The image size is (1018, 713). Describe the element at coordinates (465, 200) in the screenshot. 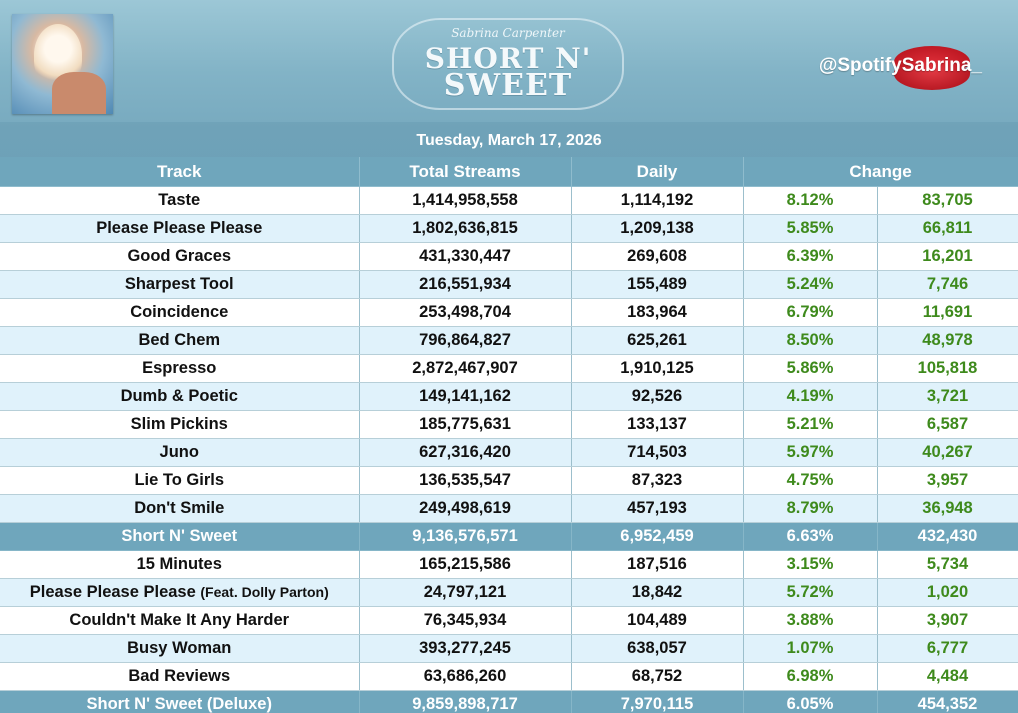

I see `total-streams: 1,414,958,558` at that location.